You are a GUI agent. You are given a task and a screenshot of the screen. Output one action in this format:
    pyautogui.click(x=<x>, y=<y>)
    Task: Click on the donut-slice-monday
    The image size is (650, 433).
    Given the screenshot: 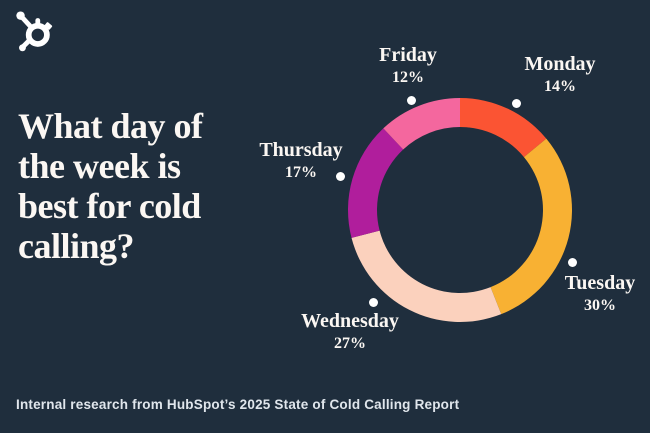 What is the action you would take?
    pyautogui.click(x=503, y=128)
    